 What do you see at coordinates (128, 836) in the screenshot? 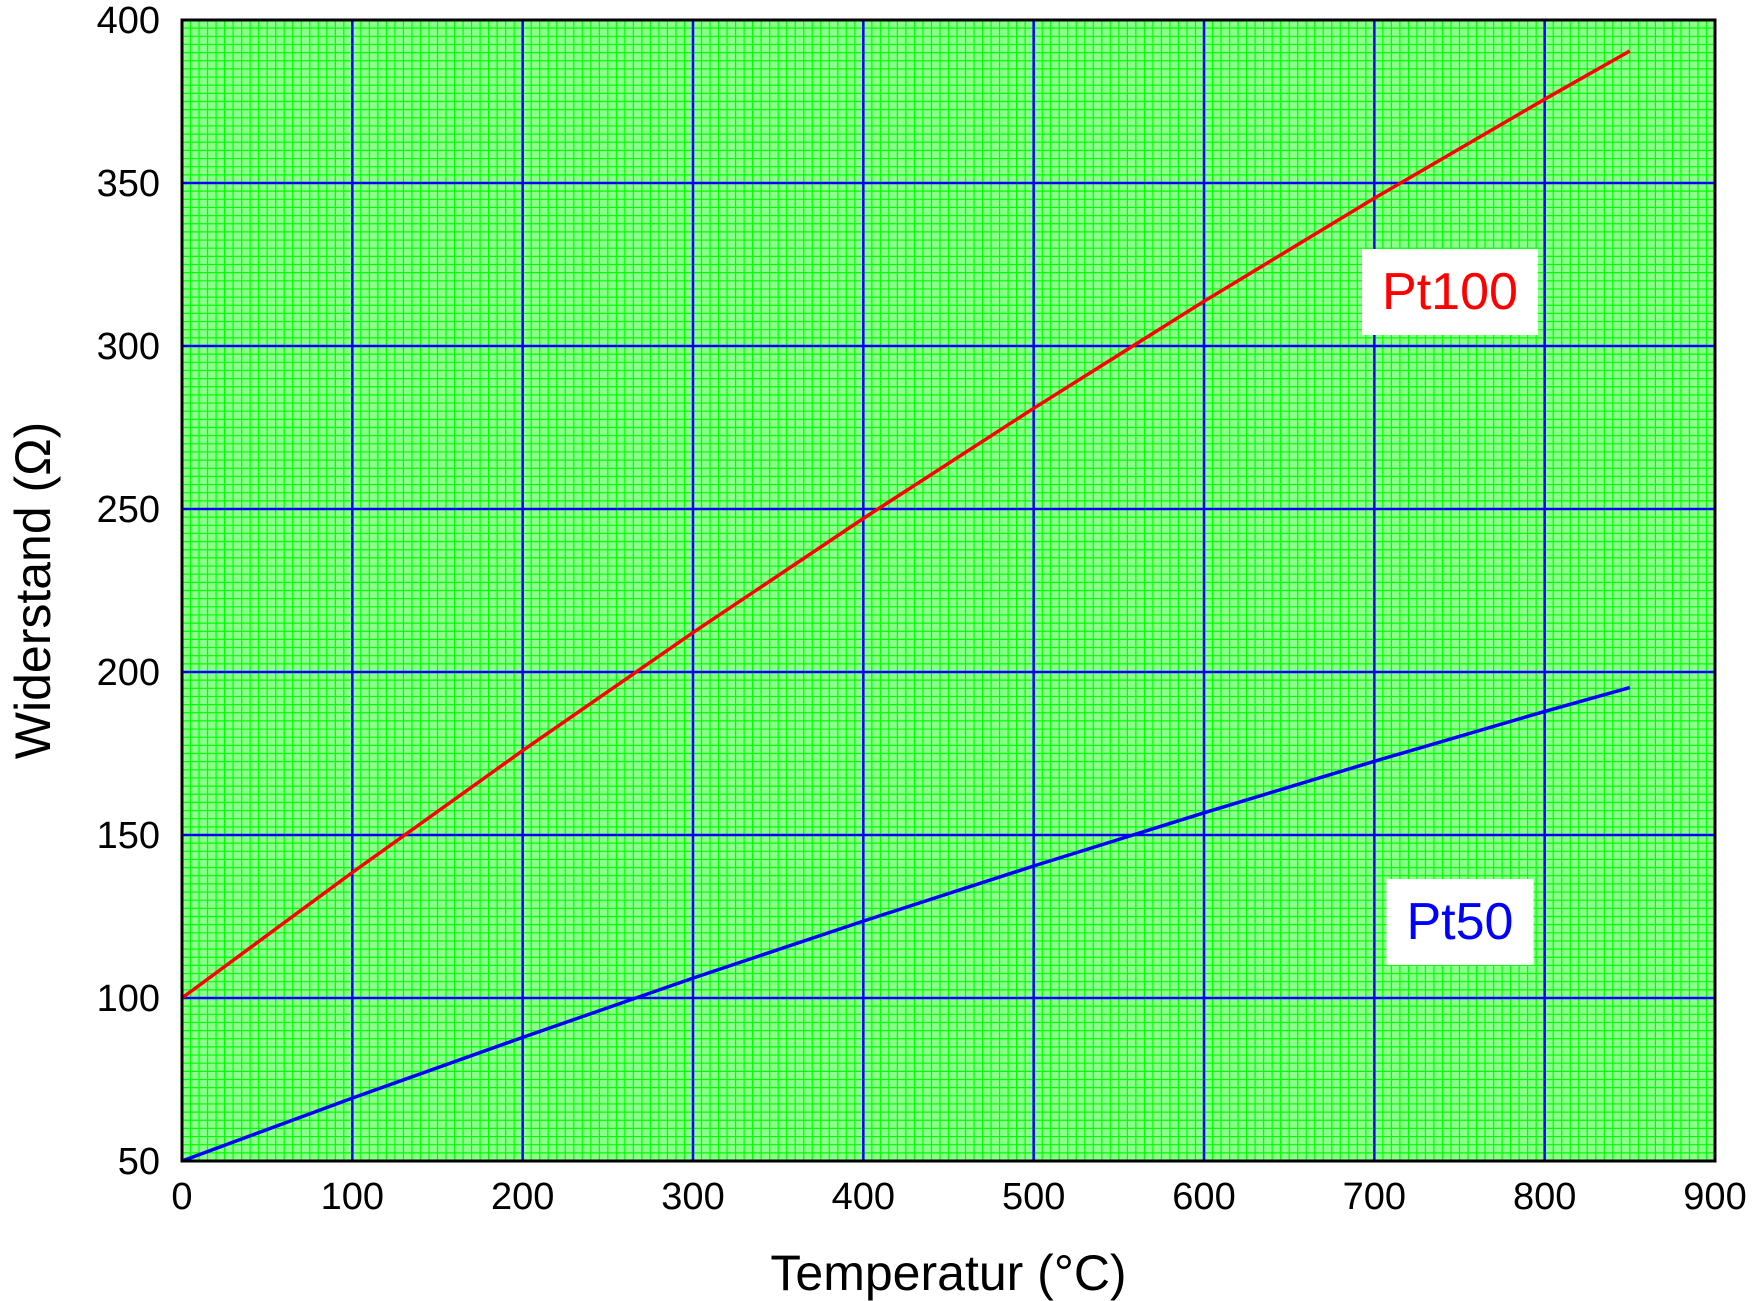
I see `y-tick-label: 150` at bounding box center [128, 836].